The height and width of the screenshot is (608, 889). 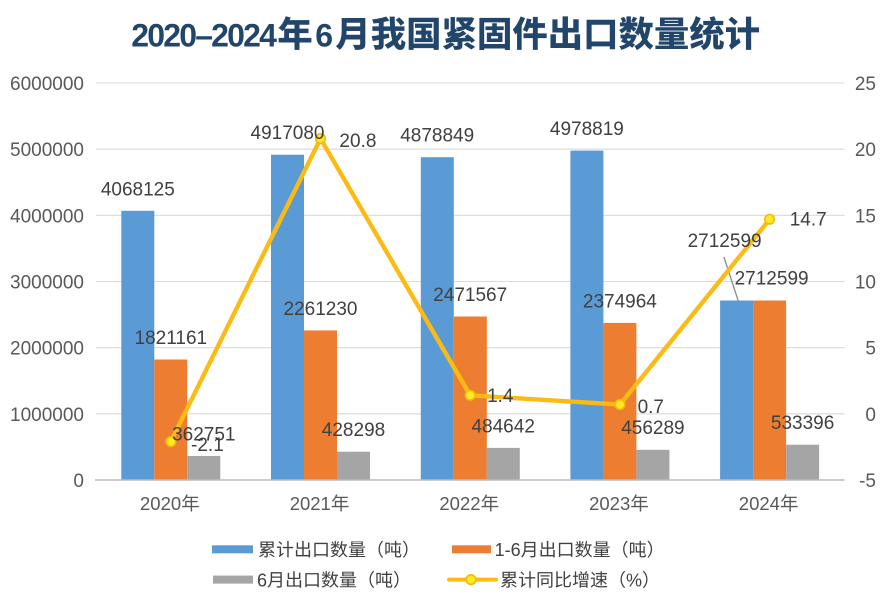 What do you see at coordinates (171, 338) in the screenshot?
I see `svg-text: 1821161` at bounding box center [171, 338].